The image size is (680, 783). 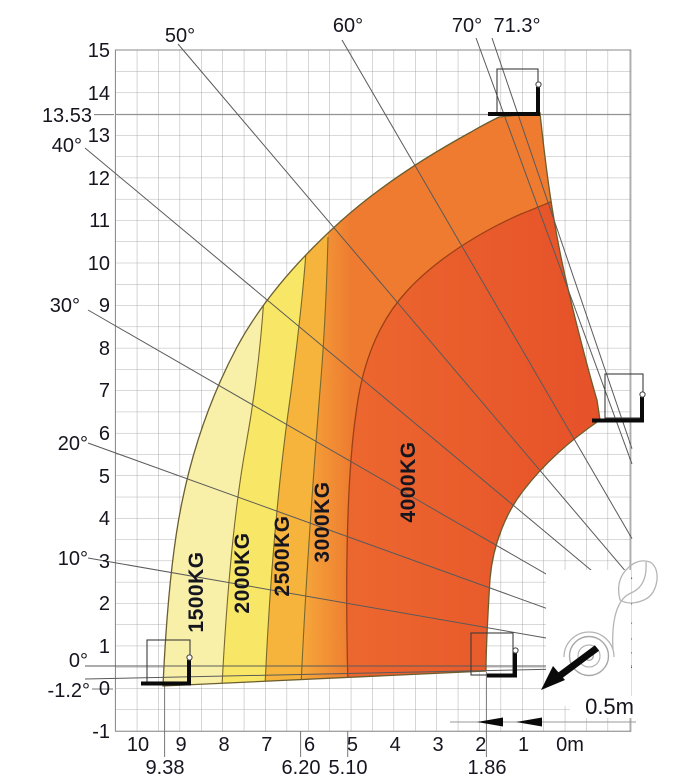 I want to click on y-tick-label: 2, so click(x=104, y=604).